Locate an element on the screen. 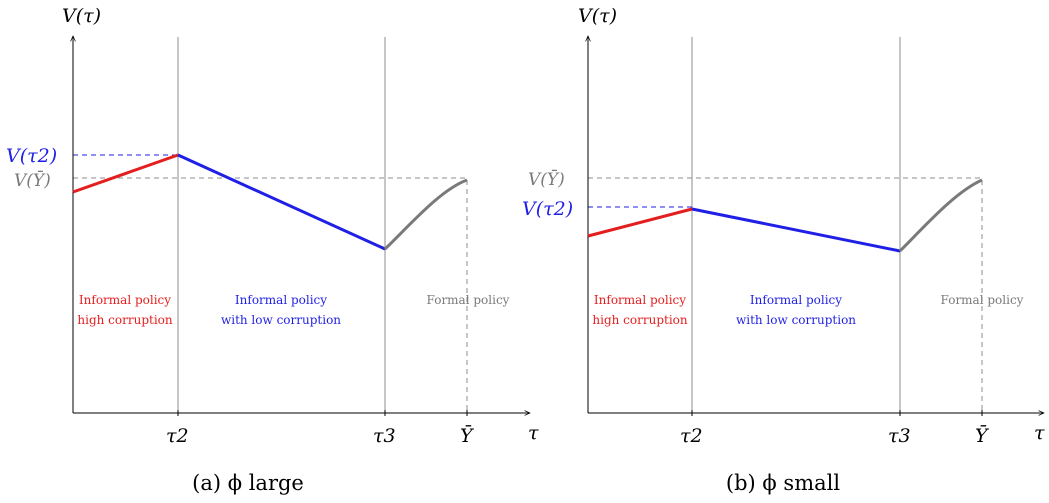 This screenshot has width=1049, height=503. caption-a: (a) ϕ large is located at coordinates (248, 483).